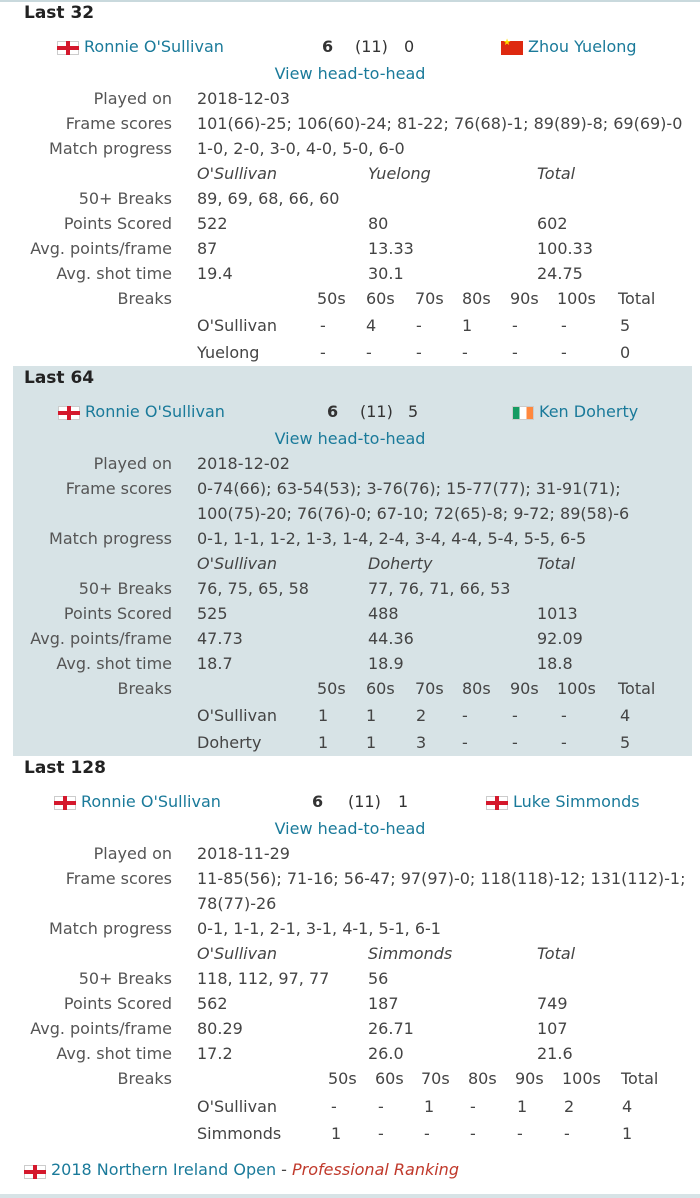 This screenshot has height=1198, width=700. Describe the element at coordinates (212, 1003) in the screenshot. I see `points-p1: 562` at that location.